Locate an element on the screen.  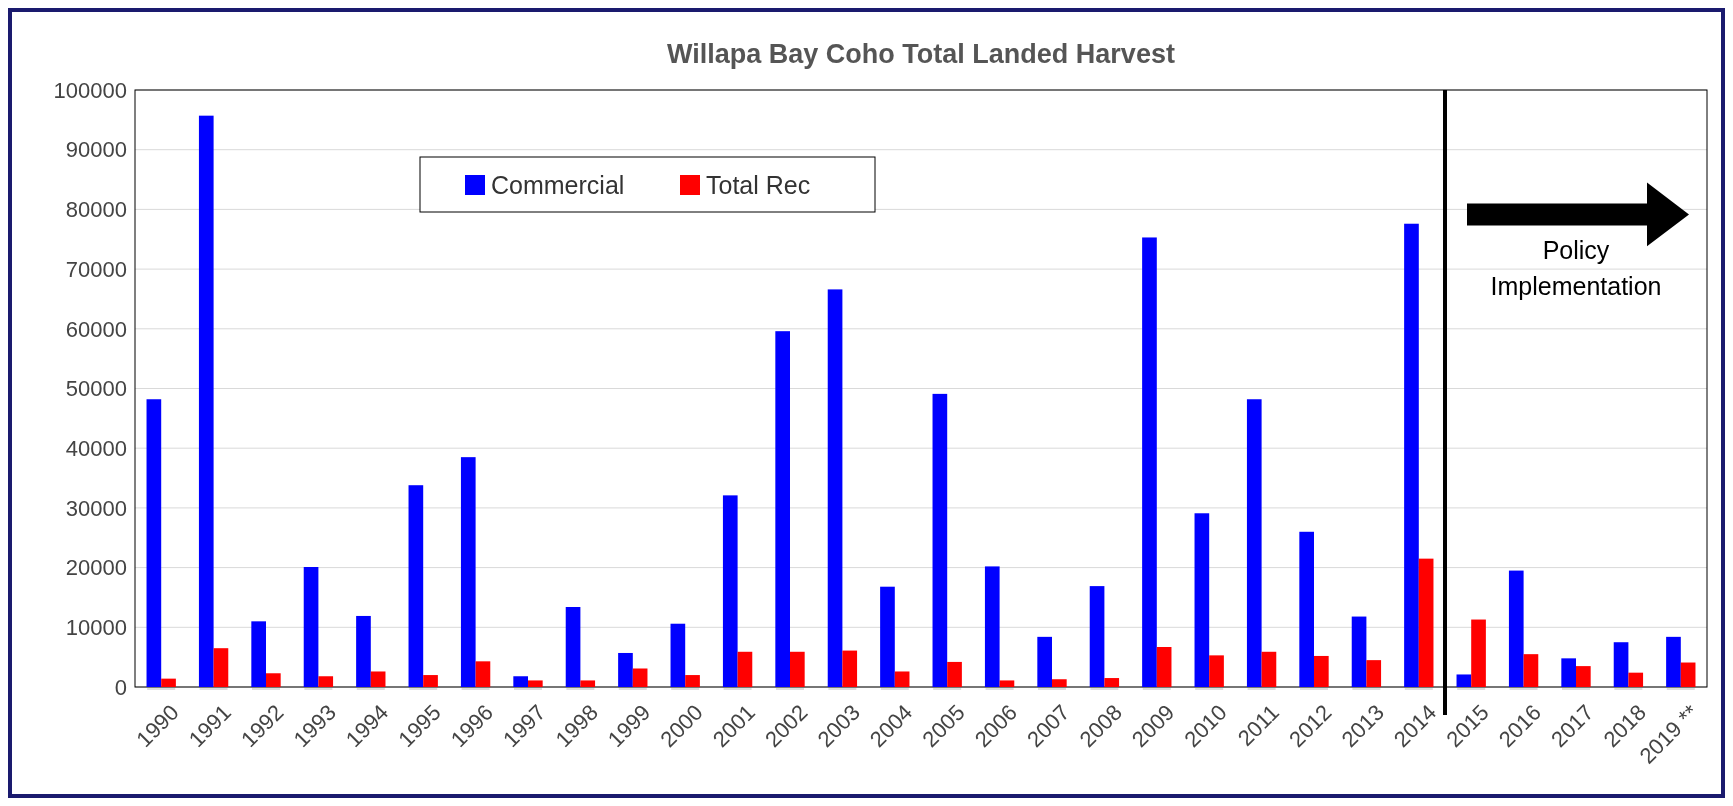
y-tick-label: 70000 is located at coordinates (96, 269).